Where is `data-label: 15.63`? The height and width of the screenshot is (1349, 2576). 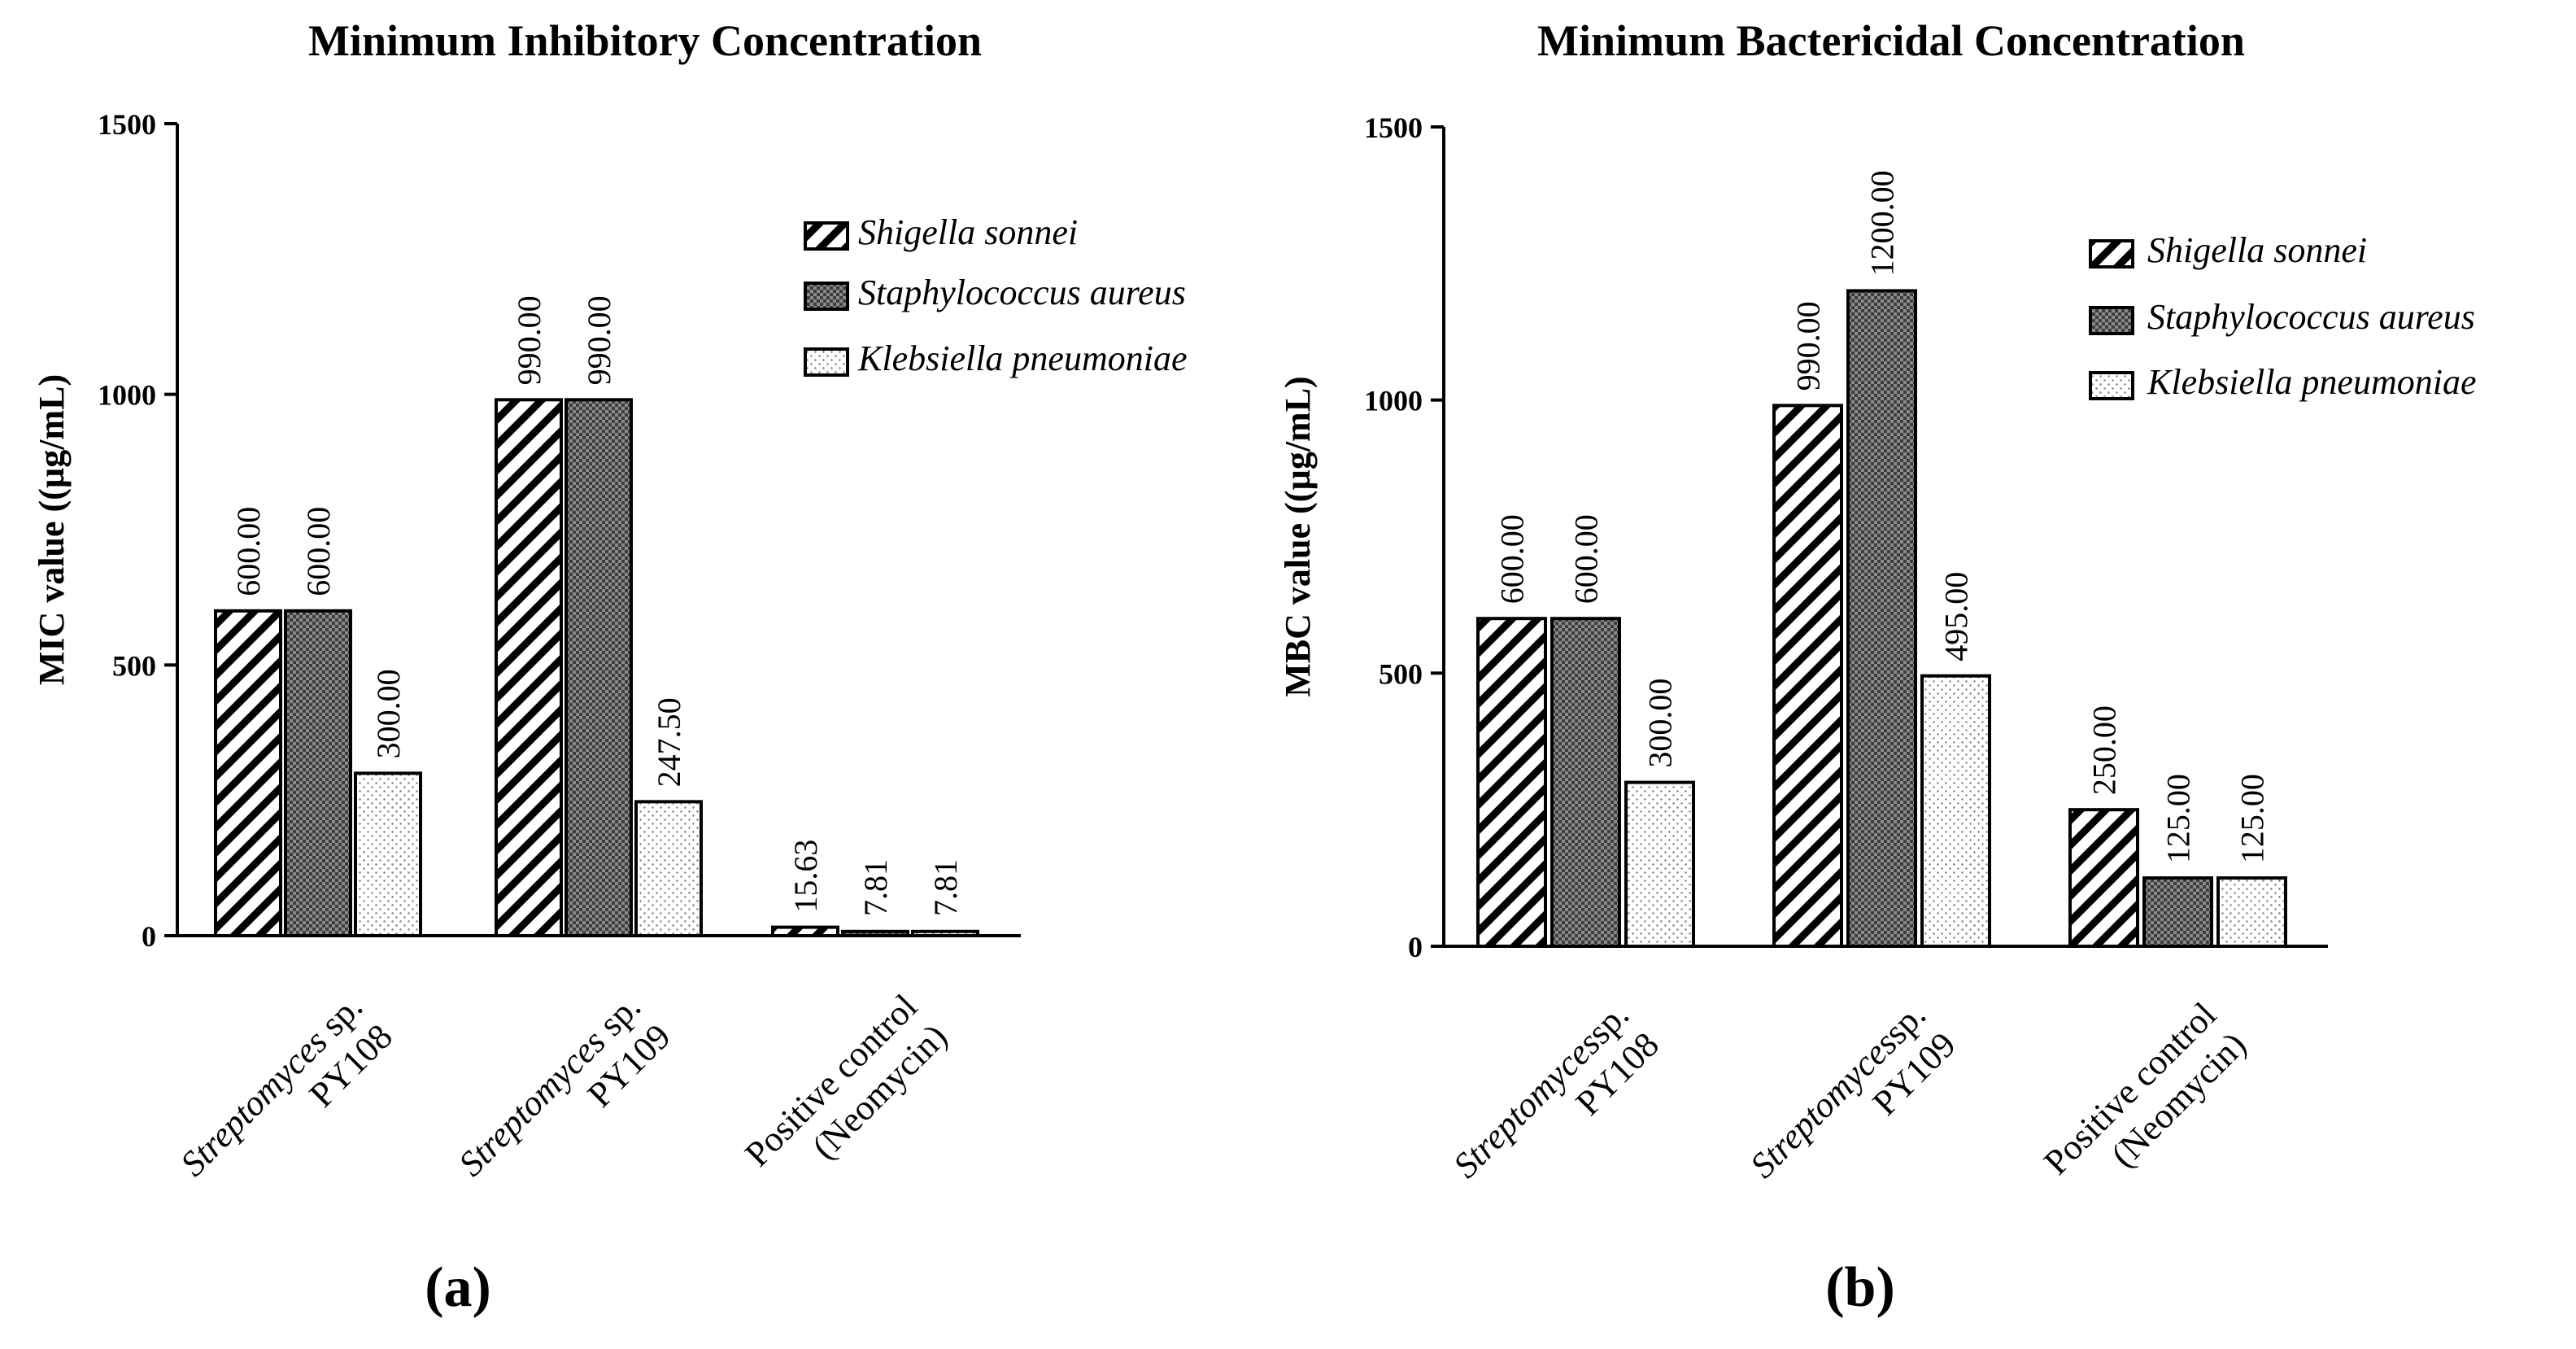 data-label: 15.63 is located at coordinates (805, 876).